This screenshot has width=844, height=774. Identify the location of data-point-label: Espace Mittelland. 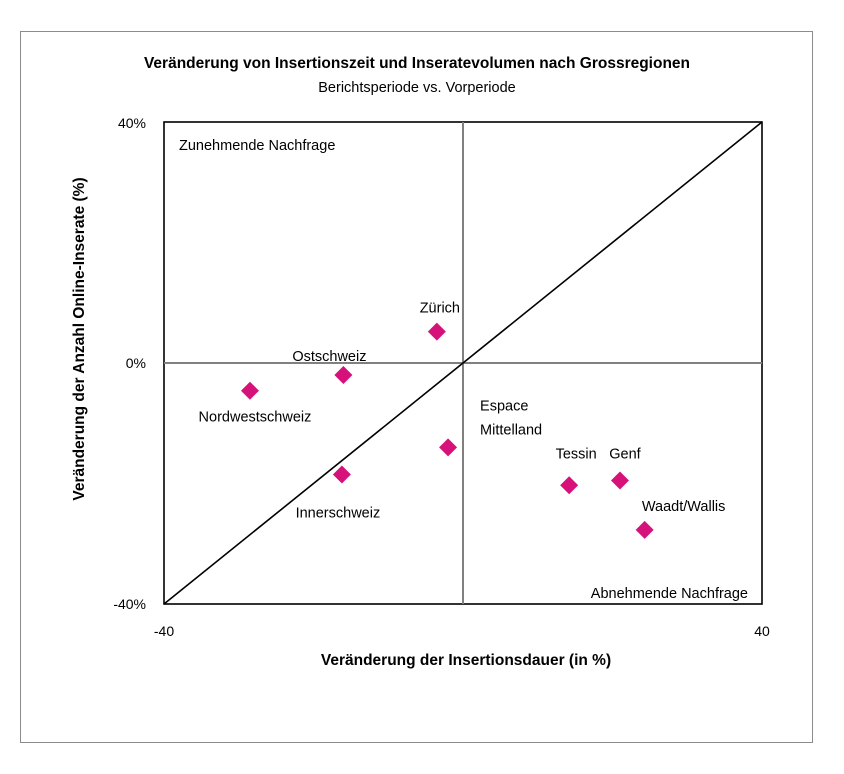
(511, 418).